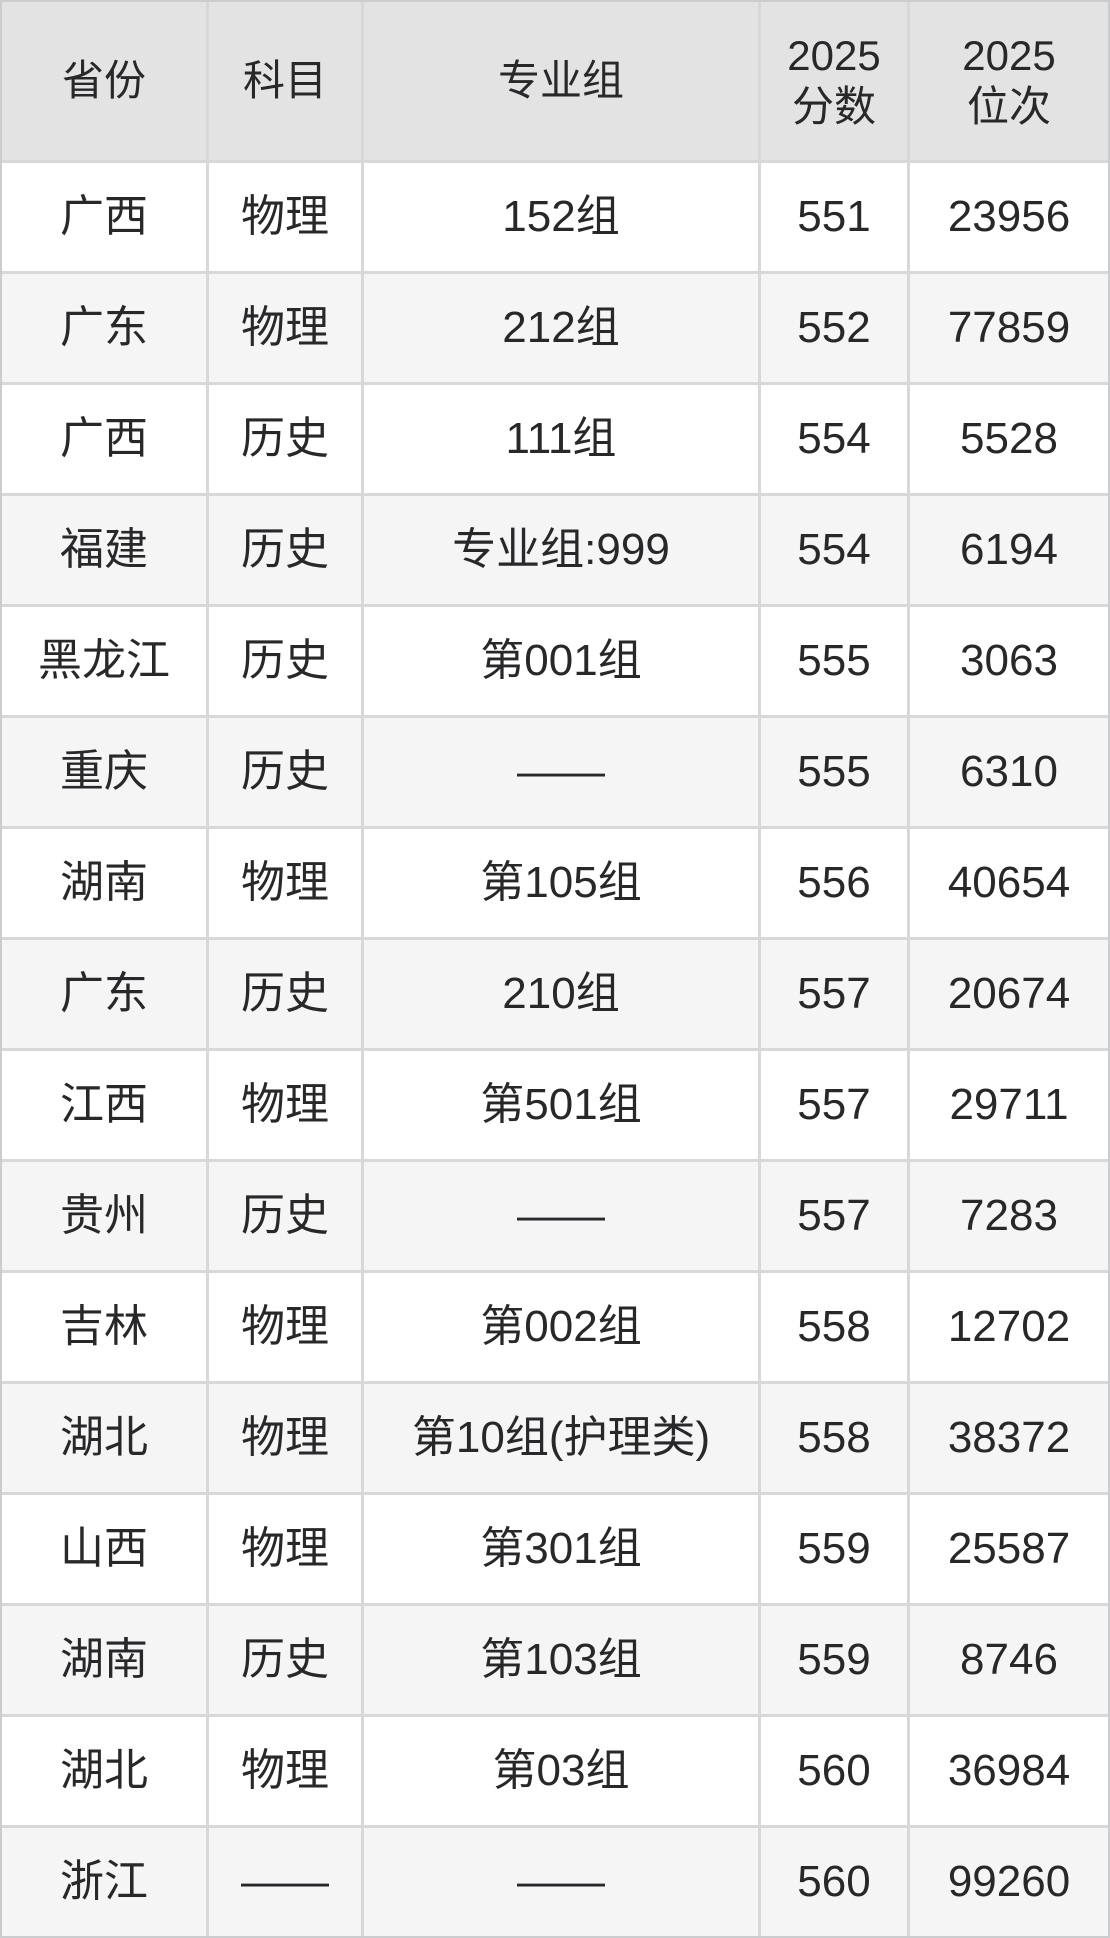 The width and height of the screenshot is (1110, 1938). Describe the element at coordinates (1009, 1882) in the screenshot. I see `table-cell-rank_2025: 99260` at that location.